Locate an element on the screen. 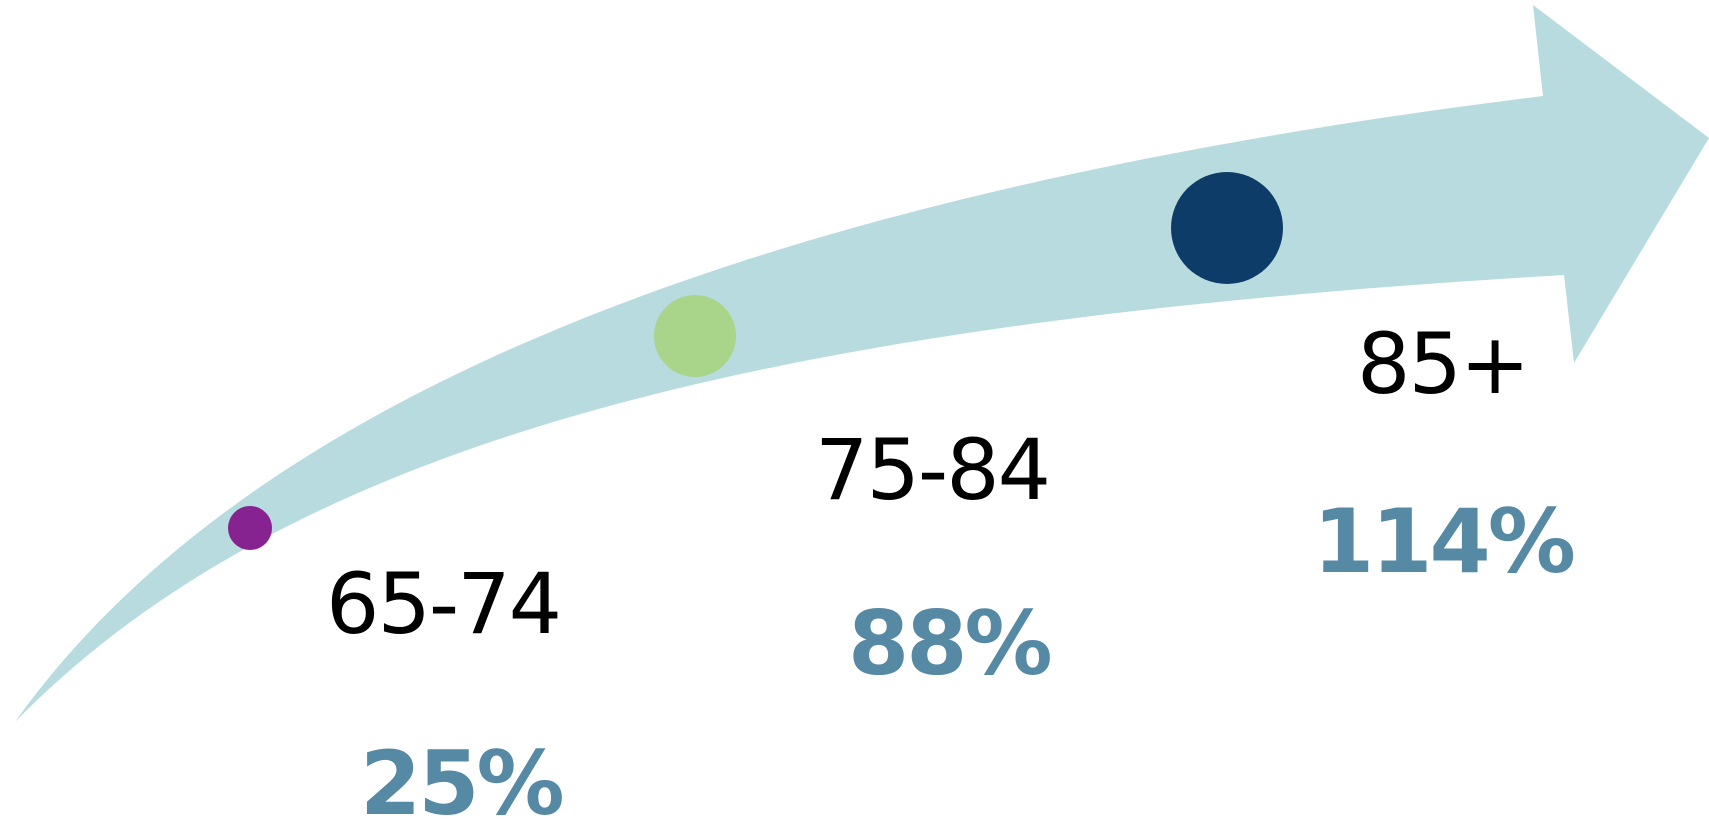 The image size is (1709, 835). age-label-75-84: 75-84 is located at coordinates (933, 470).